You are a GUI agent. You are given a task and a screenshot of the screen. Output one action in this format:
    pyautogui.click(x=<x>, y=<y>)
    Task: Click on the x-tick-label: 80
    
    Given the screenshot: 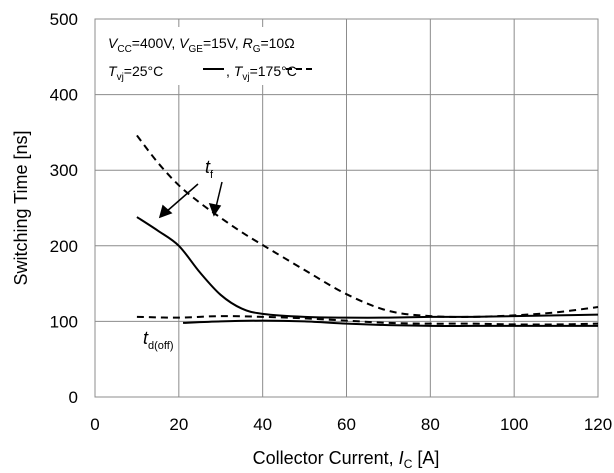 What is the action you would take?
    pyautogui.click(x=430, y=424)
    